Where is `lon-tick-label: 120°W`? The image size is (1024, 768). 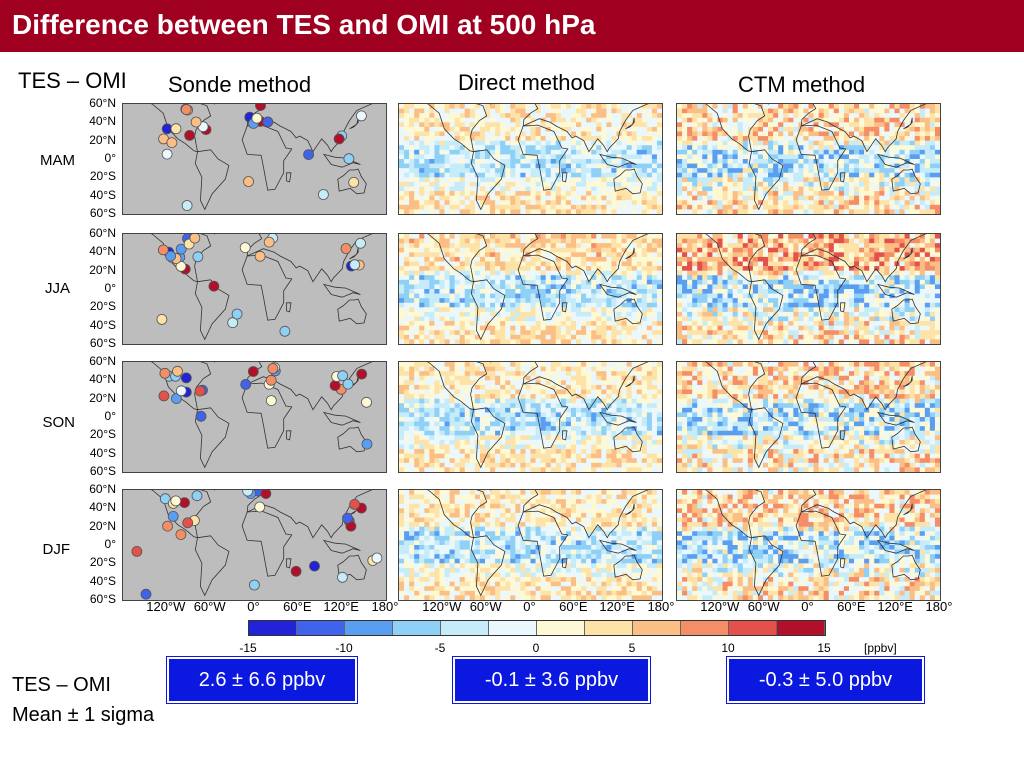 lon-tick-label: 120°W is located at coordinates (442, 606).